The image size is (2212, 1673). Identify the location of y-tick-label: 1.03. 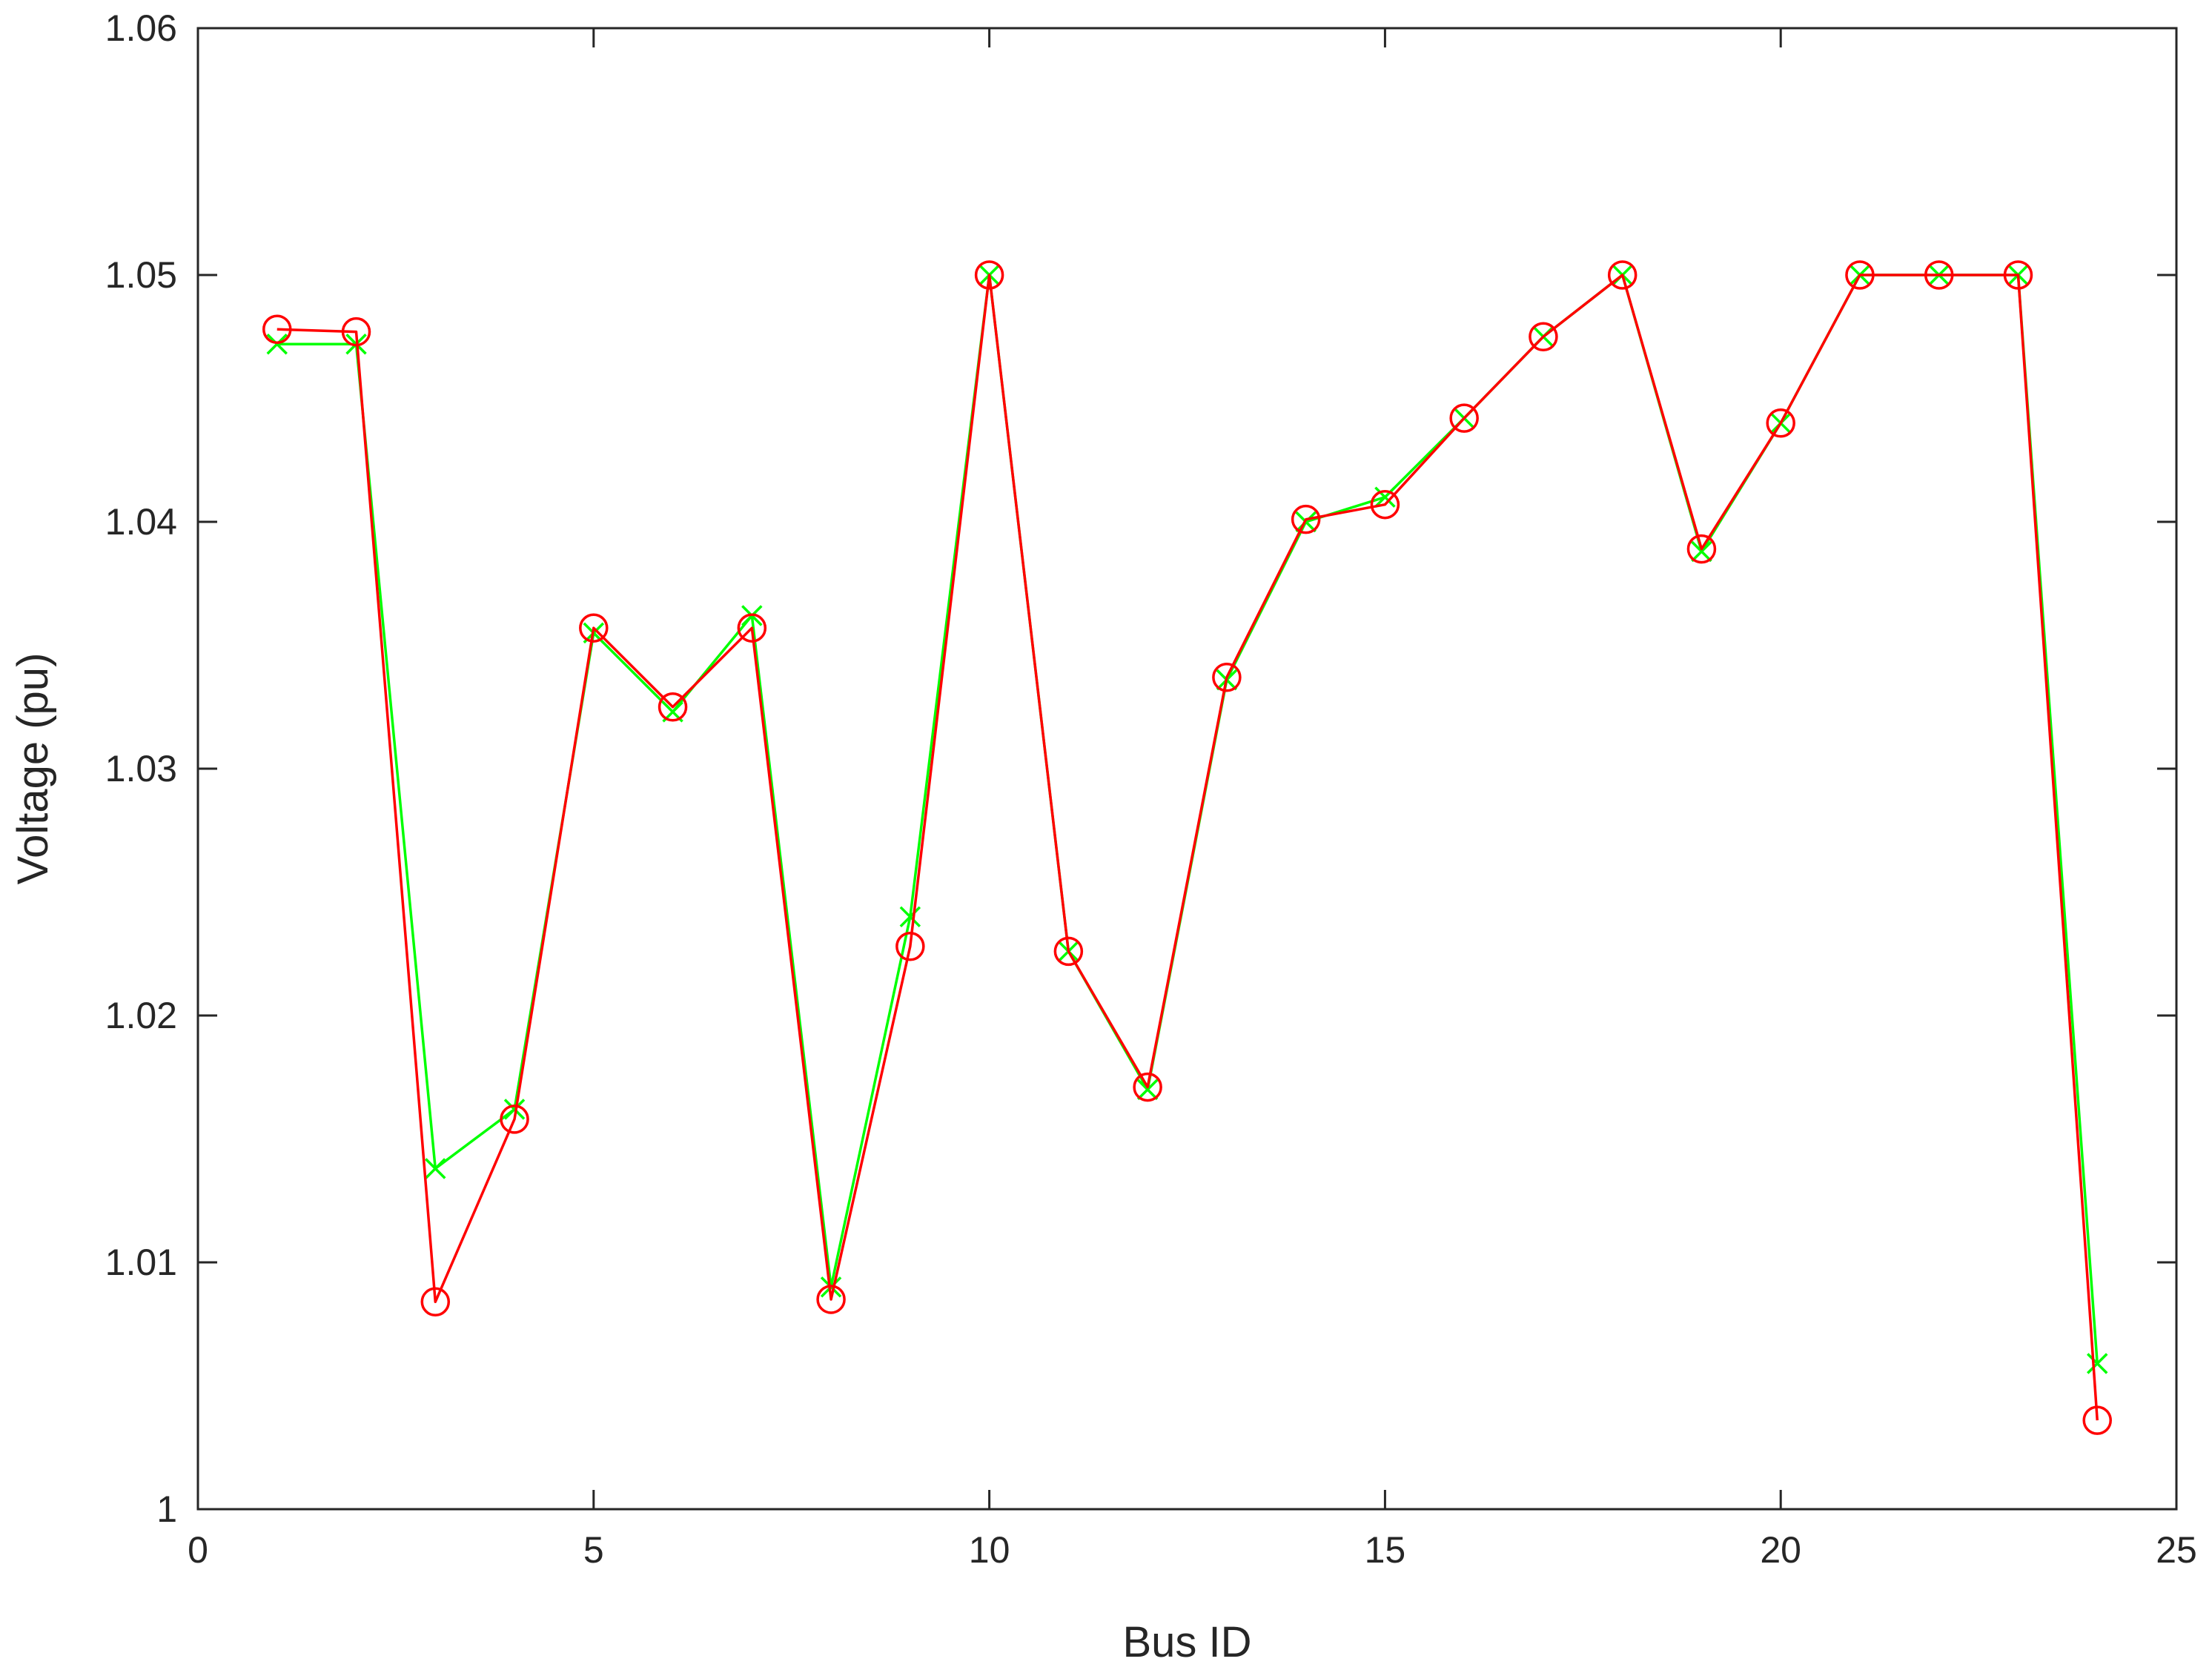
(141, 769).